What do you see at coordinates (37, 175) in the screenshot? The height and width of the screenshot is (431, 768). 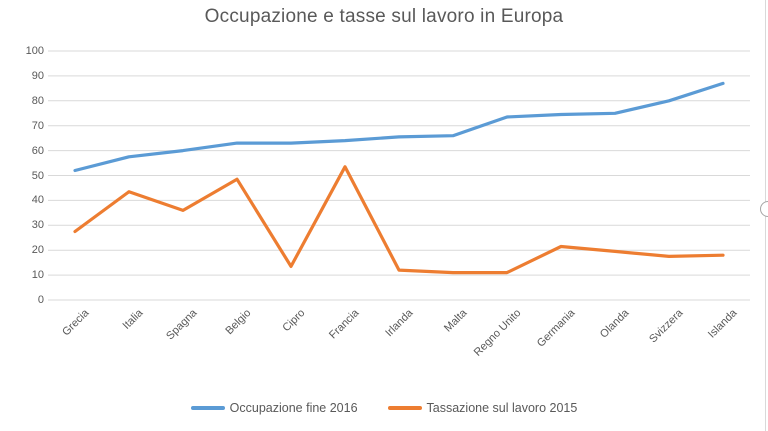 I see `y-axis-tick-label: 50` at bounding box center [37, 175].